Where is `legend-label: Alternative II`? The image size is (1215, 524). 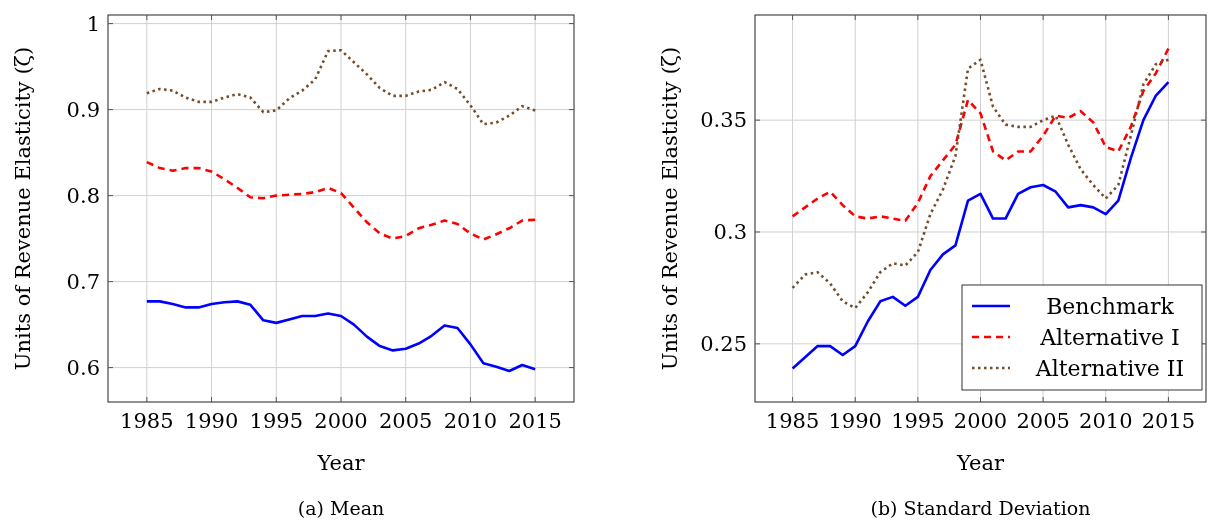 legend-label: Alternative II is located at coordinates (1109, 368).